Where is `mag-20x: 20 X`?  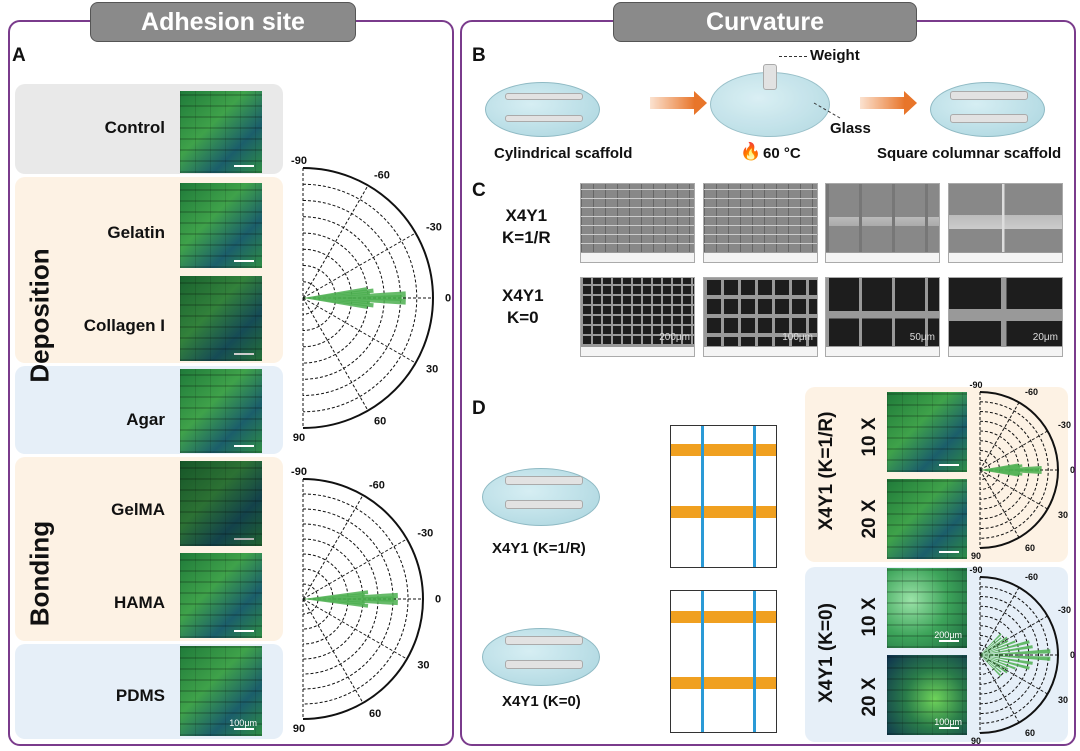 mag-20x: 20 X is located at coordinates (869, 519).